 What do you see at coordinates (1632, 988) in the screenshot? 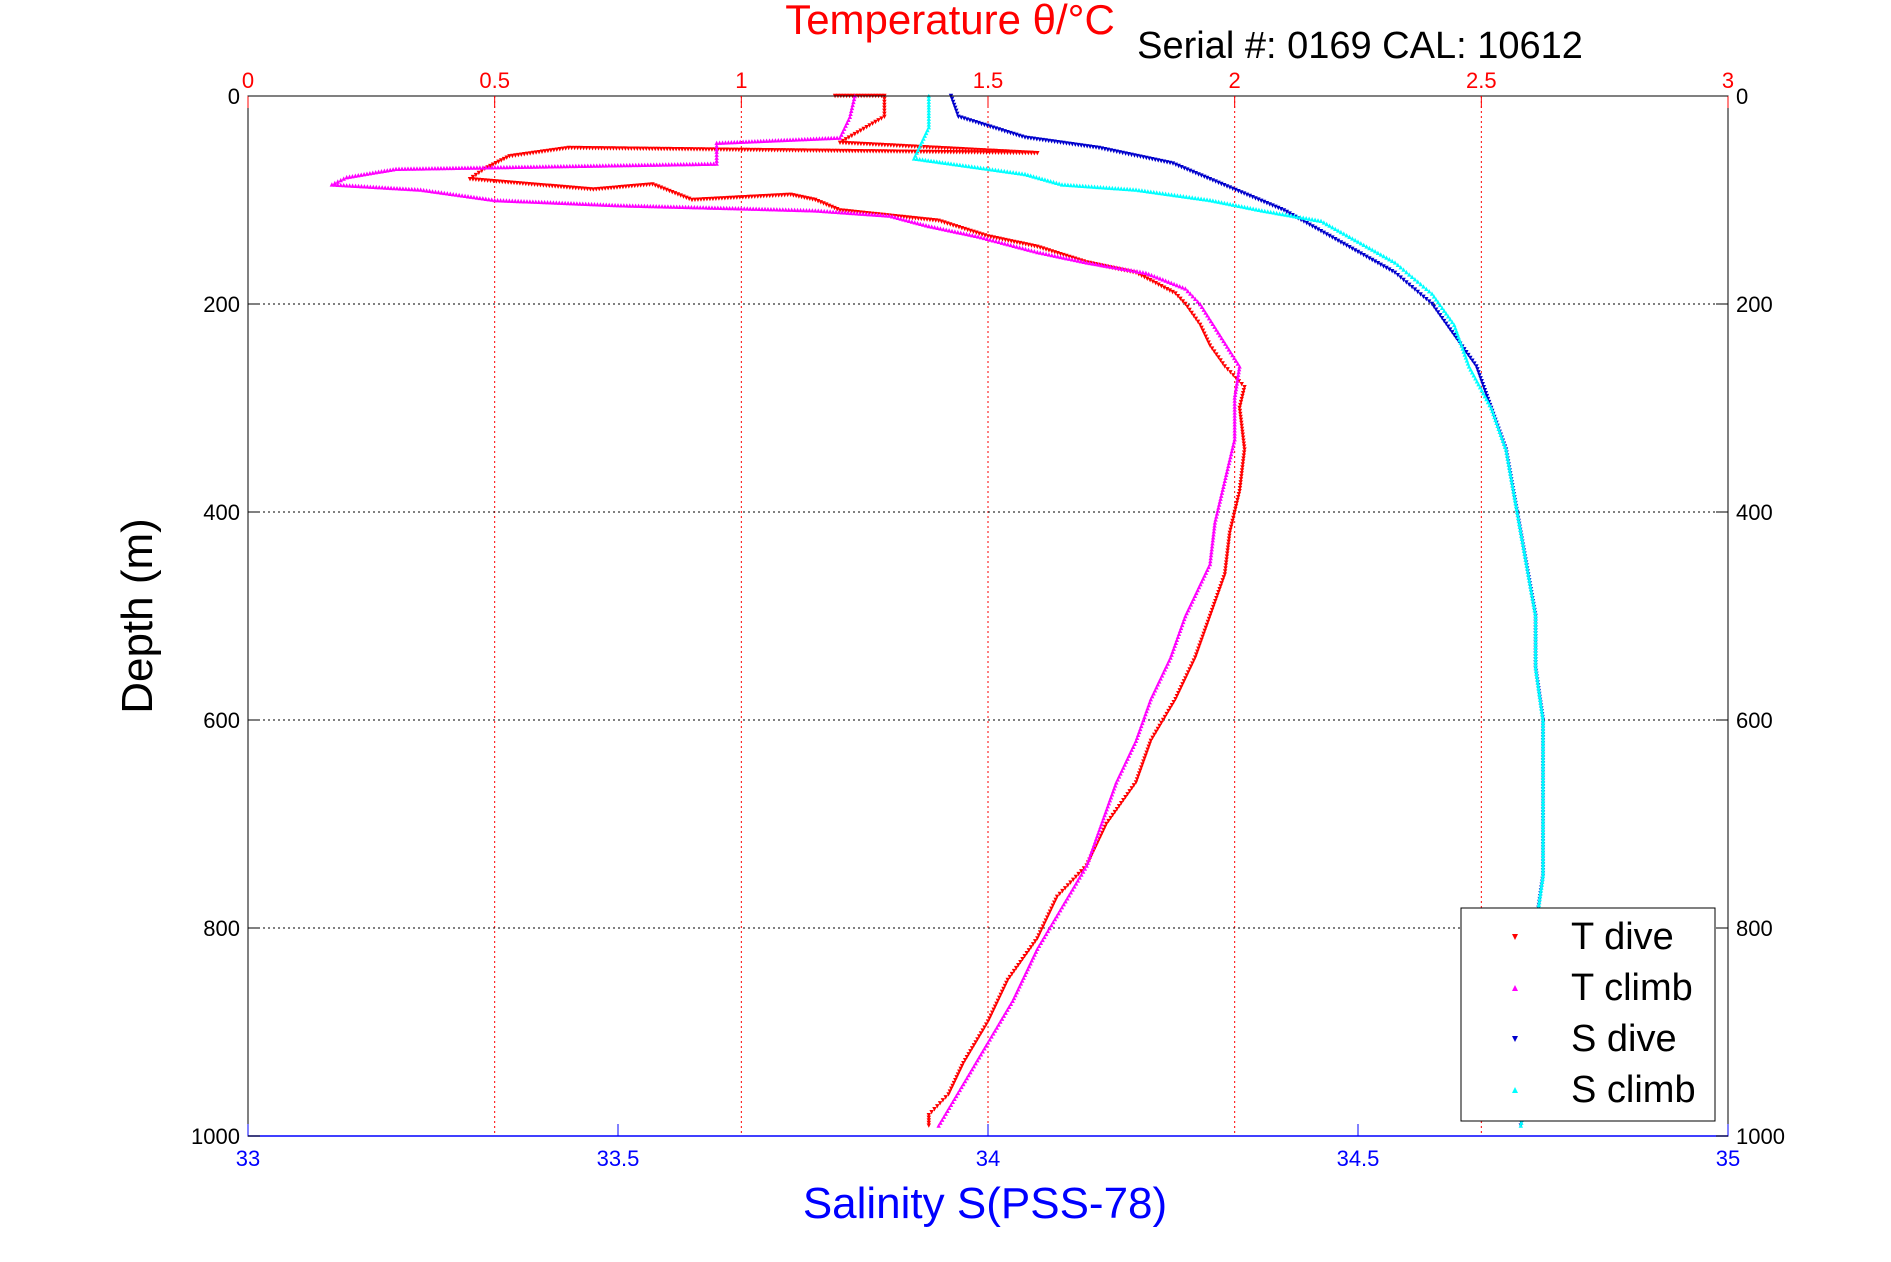
I see `legend-label: T climb` at bounding box center [1632, 988].